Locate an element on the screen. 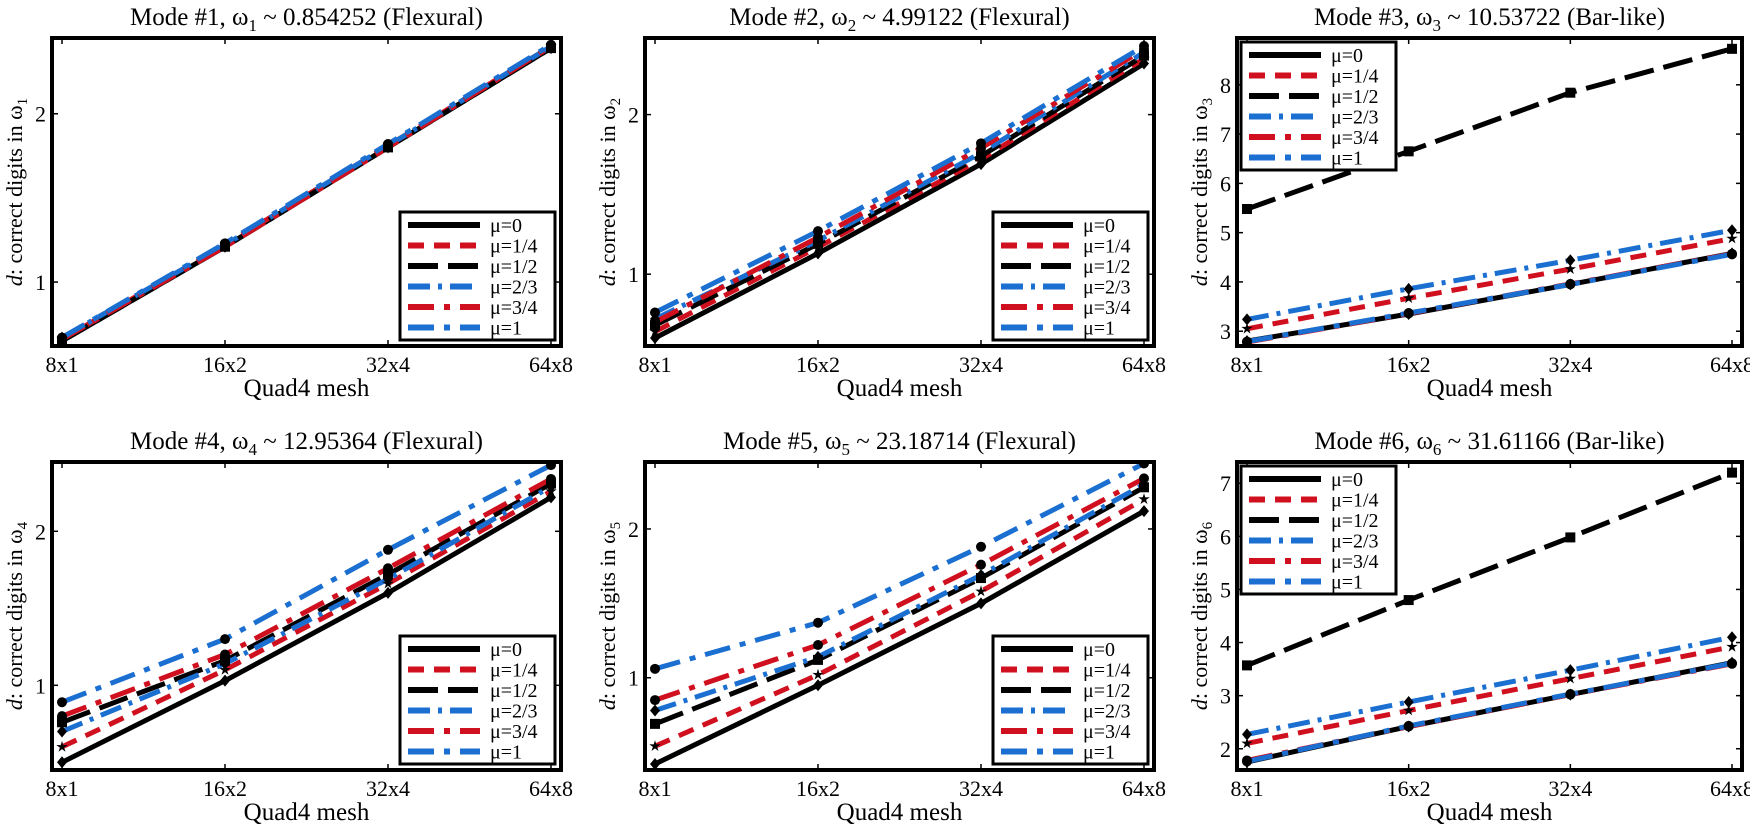 The height and width of the screenshot is (838, 1750). title-text: Mode #6, ω is located at coordinates (1373, 441).